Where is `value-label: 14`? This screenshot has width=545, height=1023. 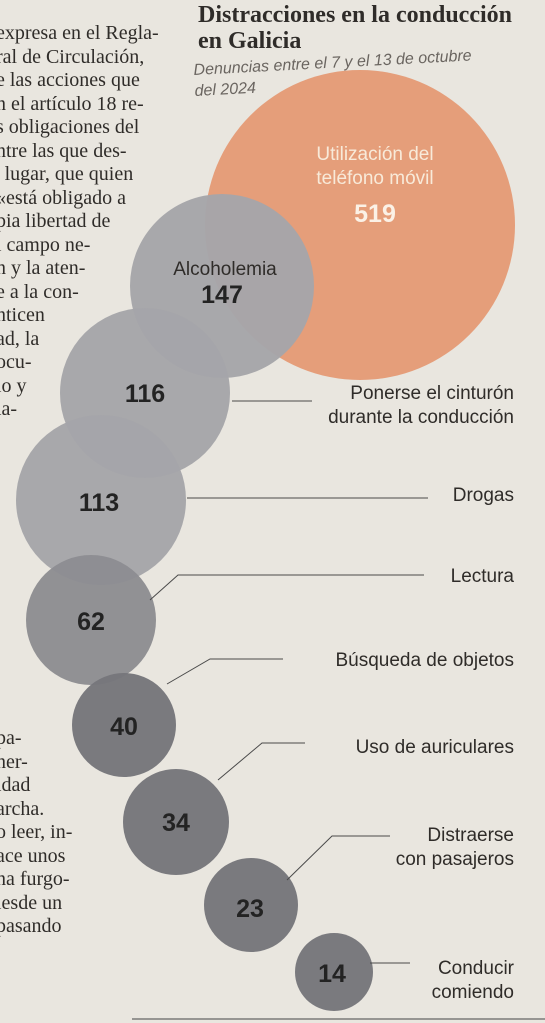
value-label: 14 is located at coordinates (332, 974).